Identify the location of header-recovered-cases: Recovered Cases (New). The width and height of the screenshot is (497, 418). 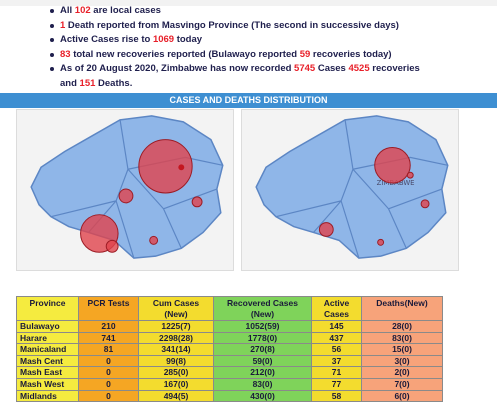
(262, 308).